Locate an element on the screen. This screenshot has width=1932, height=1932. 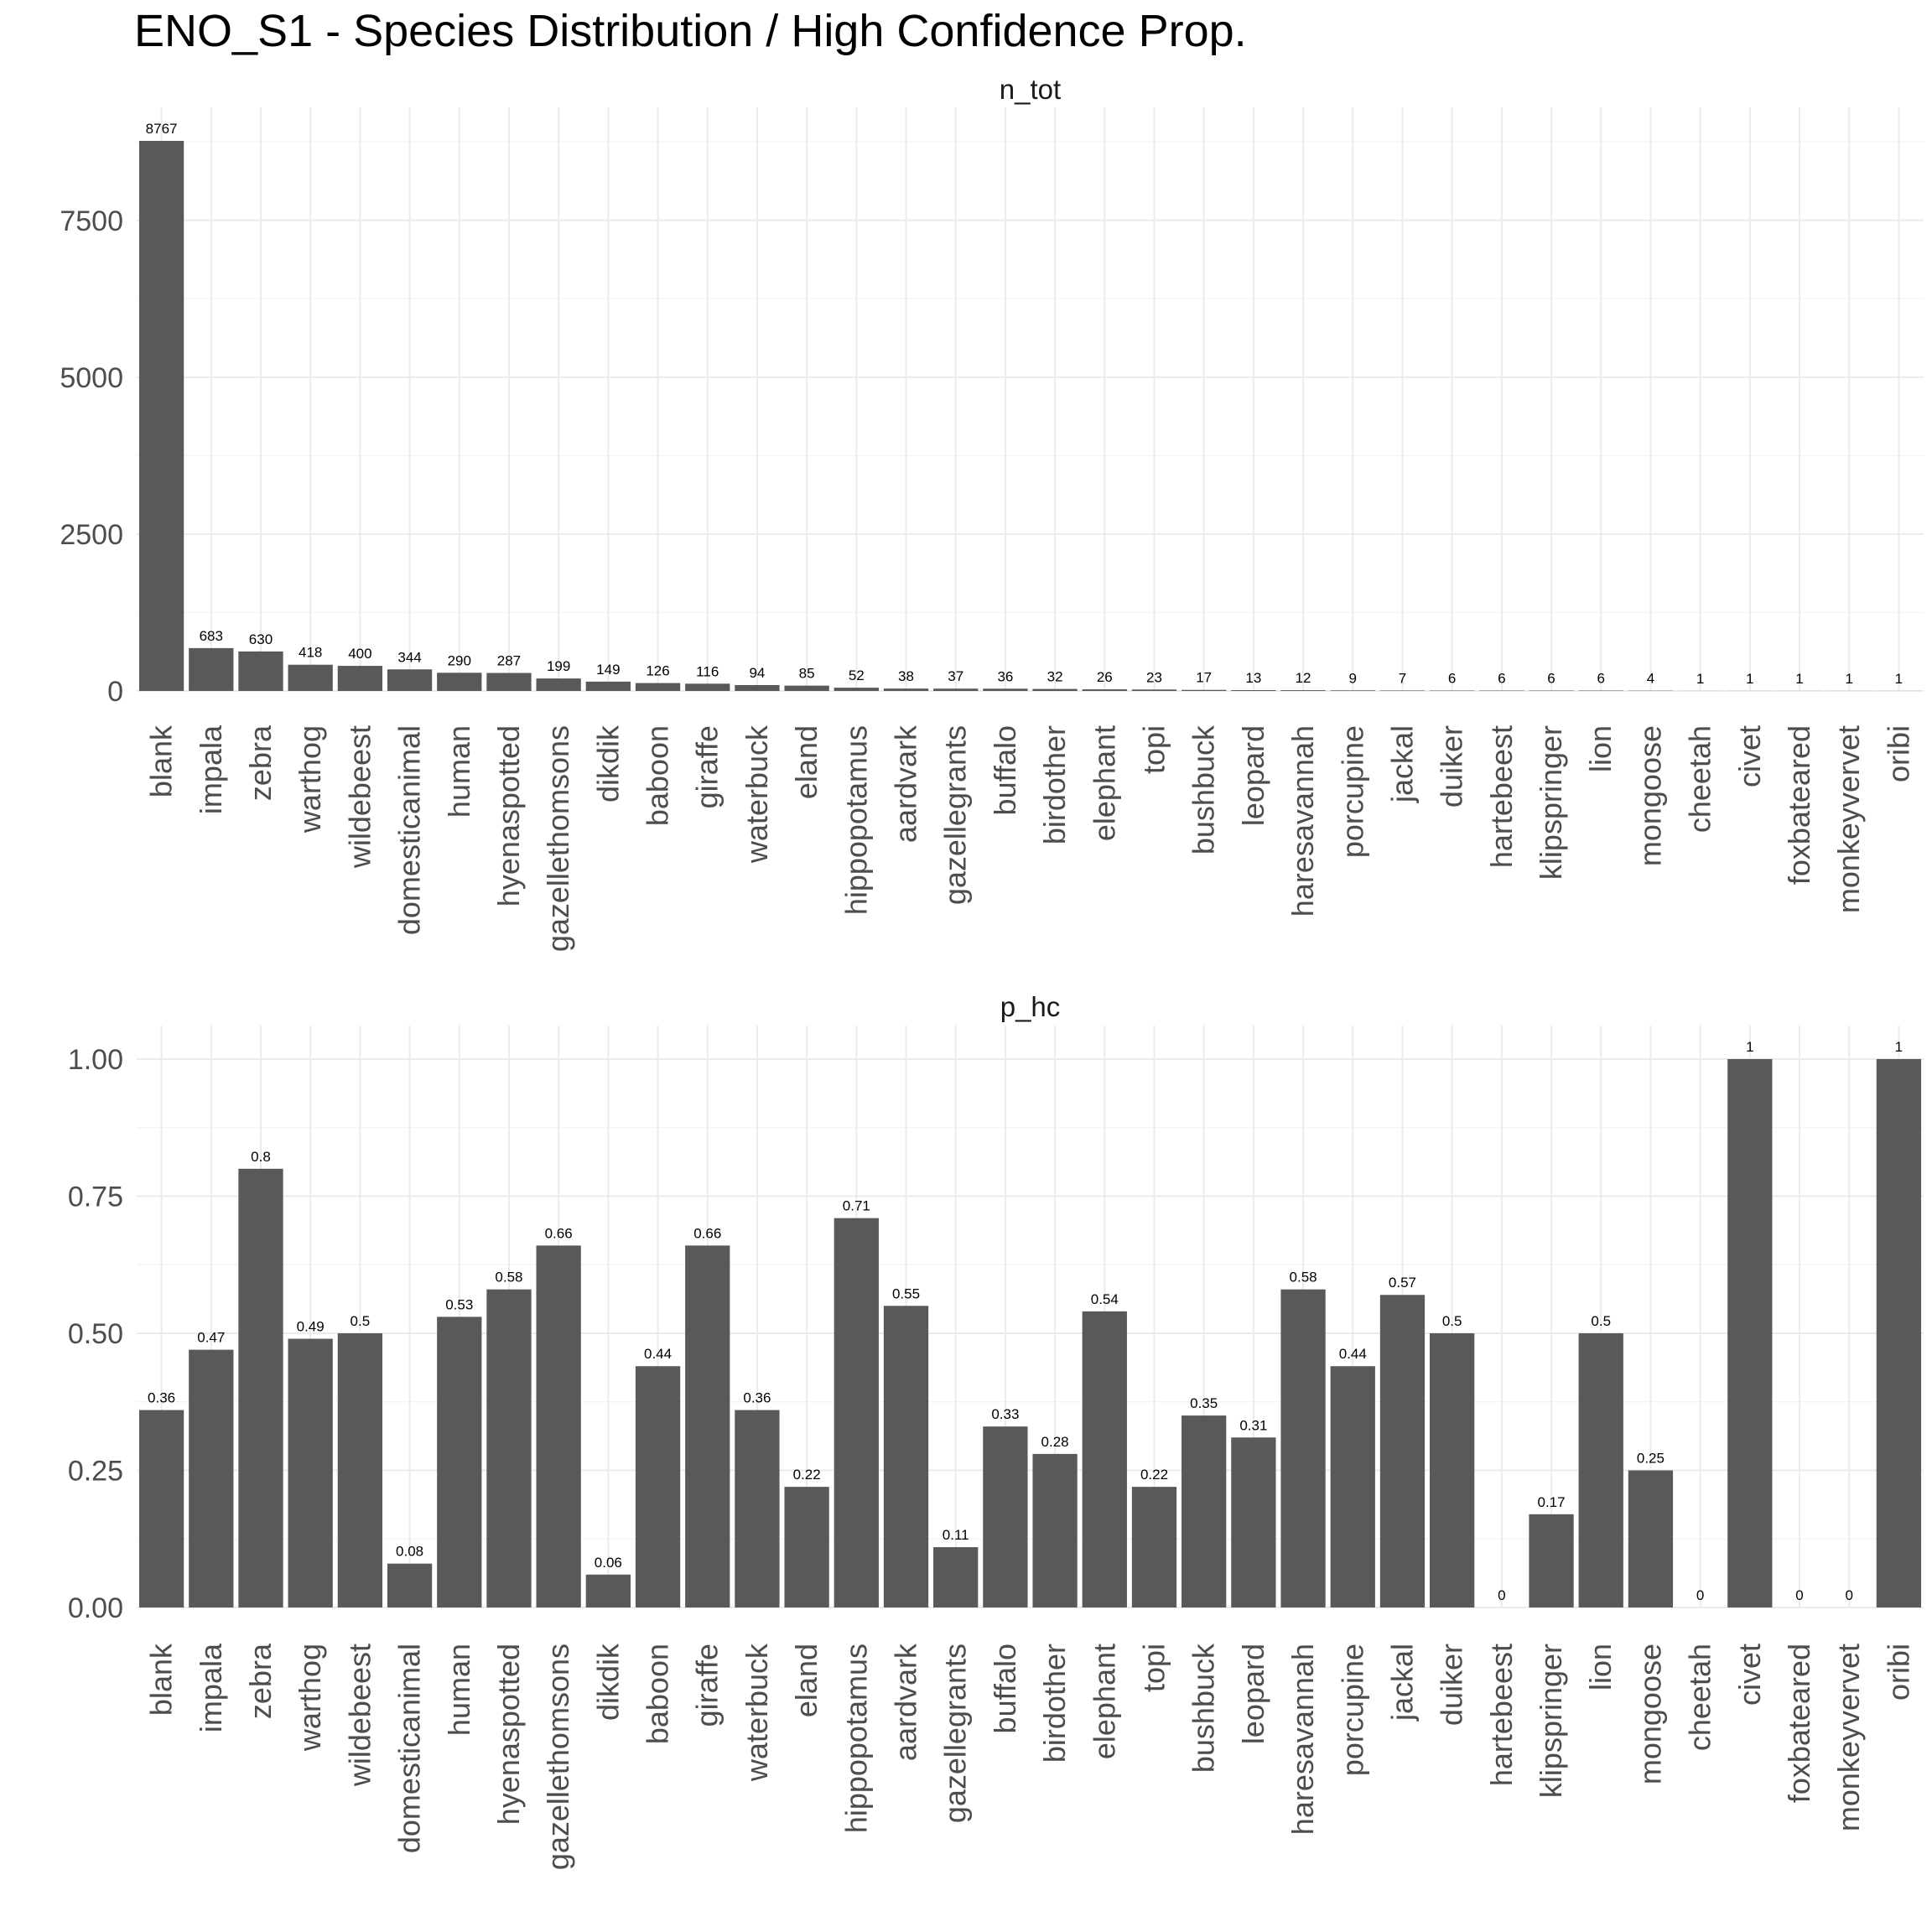
data-label: 0.5 is located at coordinates (1601, 1321).